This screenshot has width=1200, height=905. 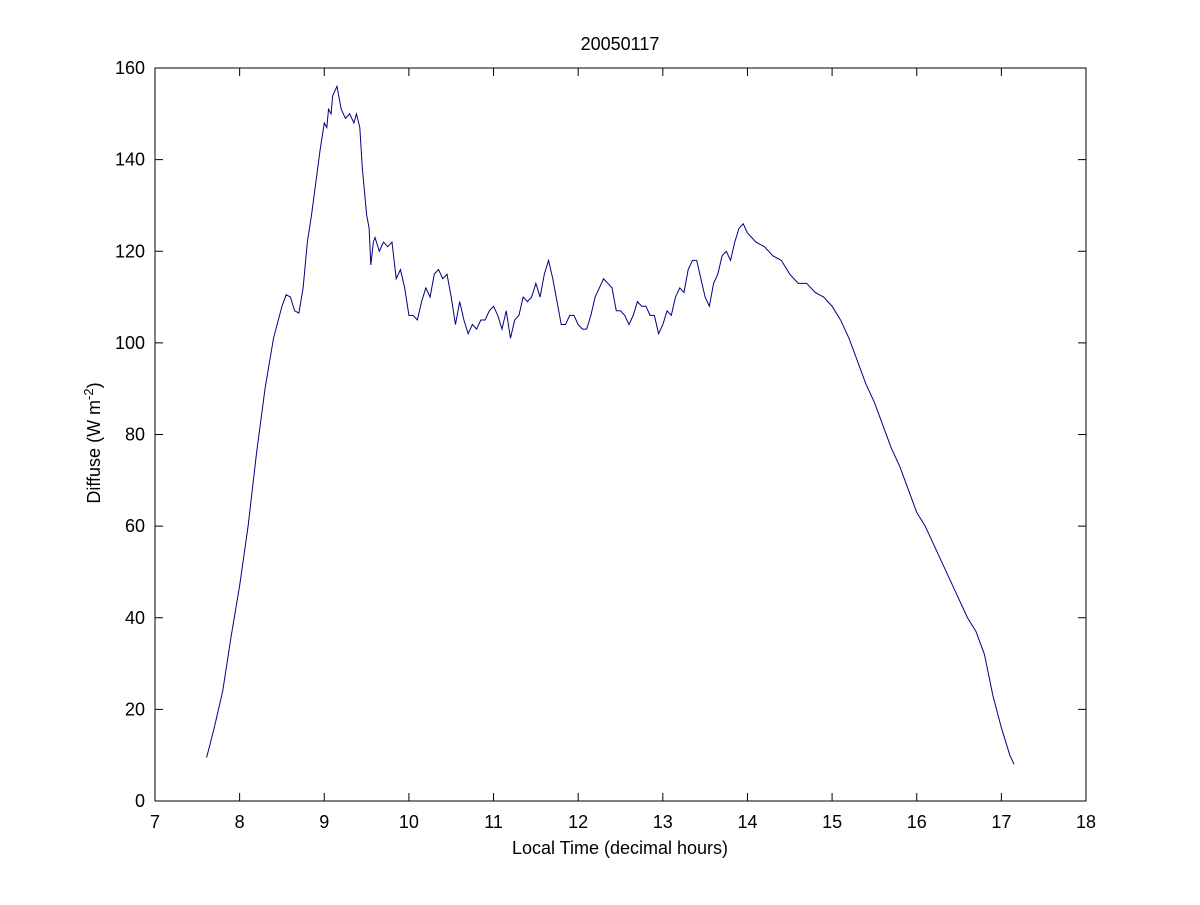 What do you see at coordinates (130, 68) in the screenshot?
I see `y-tick-label: 160` at bounding box center [130, 68].